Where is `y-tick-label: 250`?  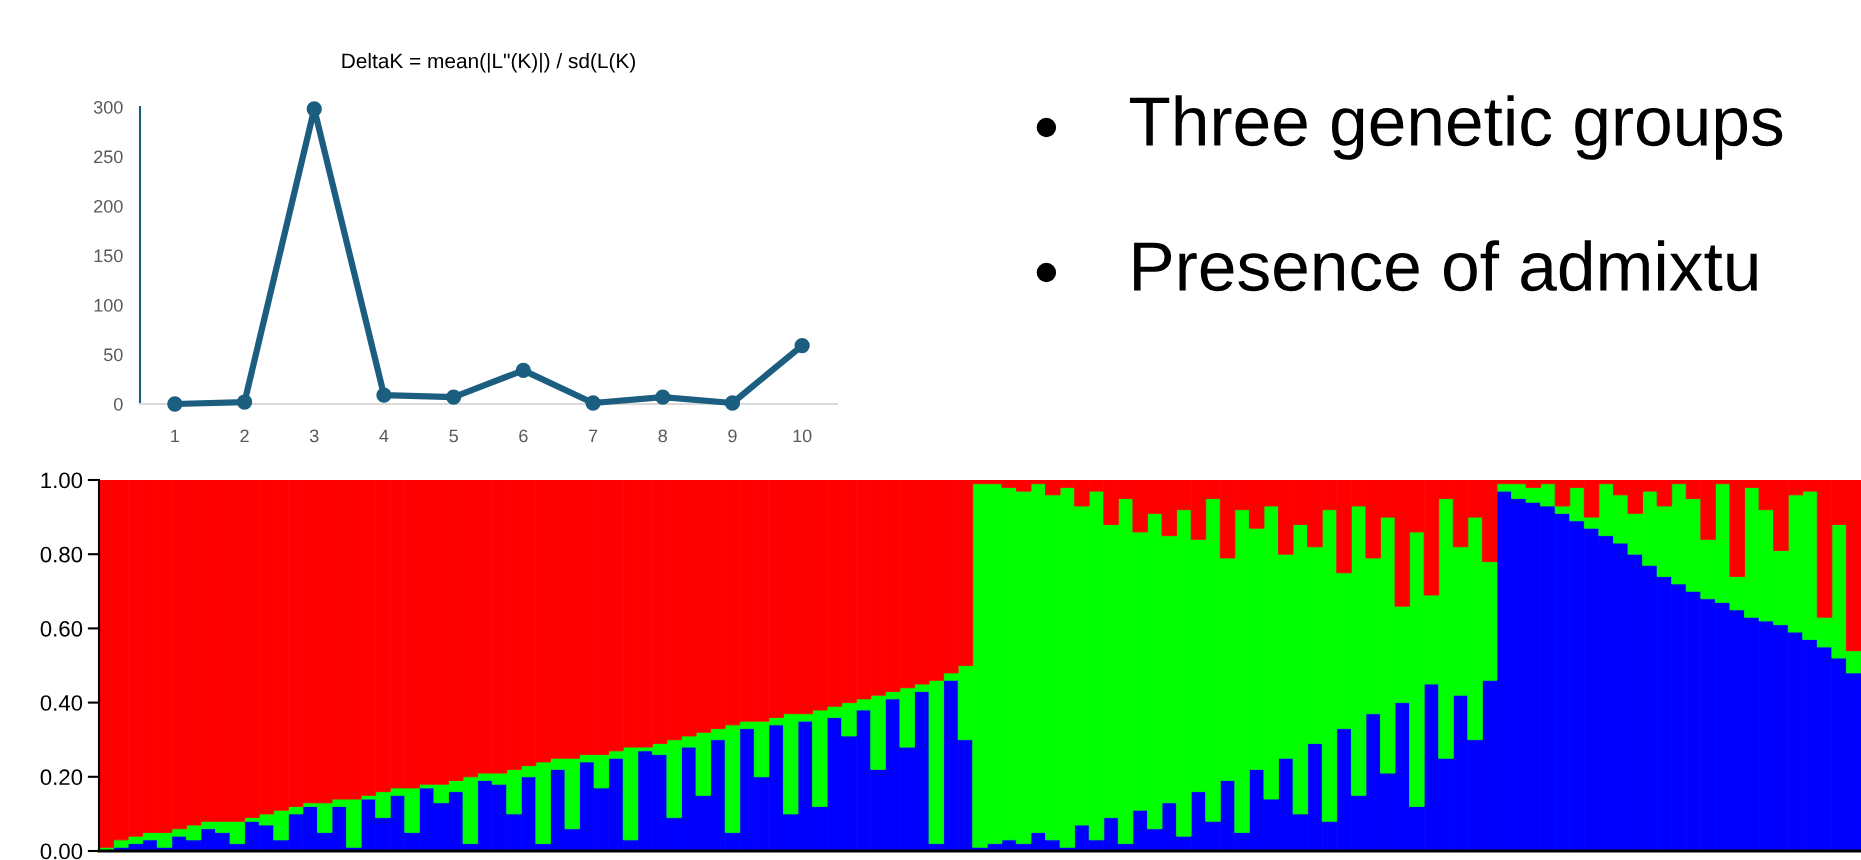
y-tick-label: 250 is located at coordinates (108, 157).